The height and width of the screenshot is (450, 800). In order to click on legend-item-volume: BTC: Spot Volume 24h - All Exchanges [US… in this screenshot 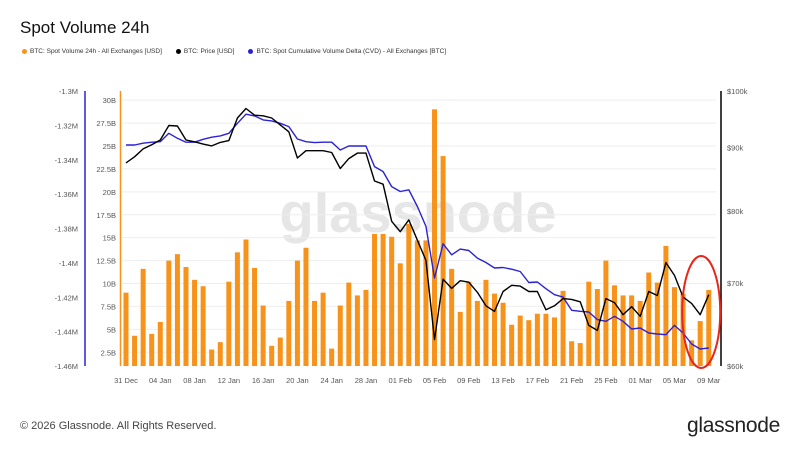, I will do `click(92, 51)`.